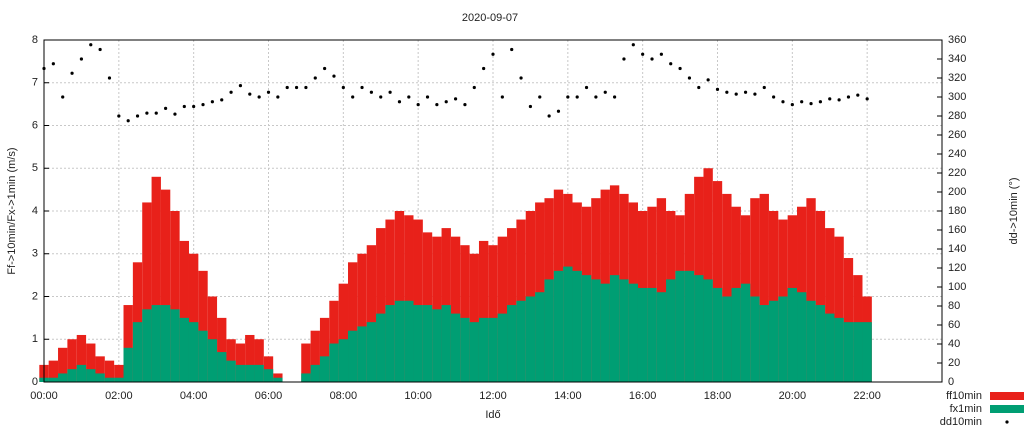 The image size is (1024, 426). What do you see at coordinates (35, 83) in the screenshot?
I see `y-tick-label: 7` at bounding box center [35, 83].